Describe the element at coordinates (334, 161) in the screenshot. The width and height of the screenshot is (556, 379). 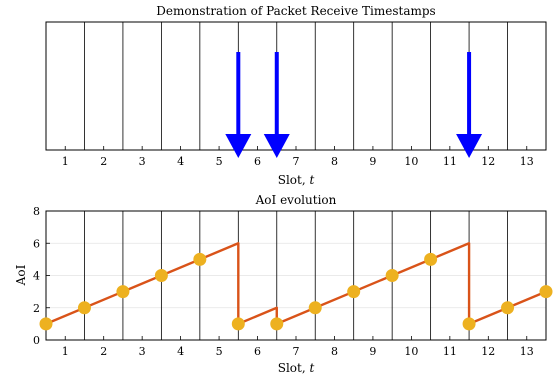
I see `top-x-tick-label: 8` at that location.